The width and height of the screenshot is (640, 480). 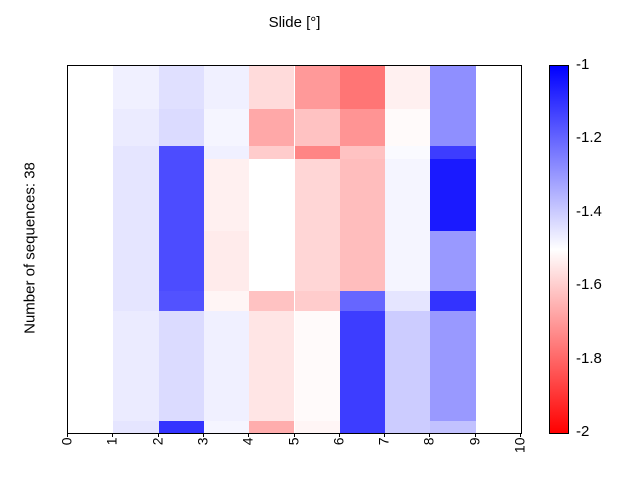 I want to click on x-tick-label: 5, so click(x=293, y=441).